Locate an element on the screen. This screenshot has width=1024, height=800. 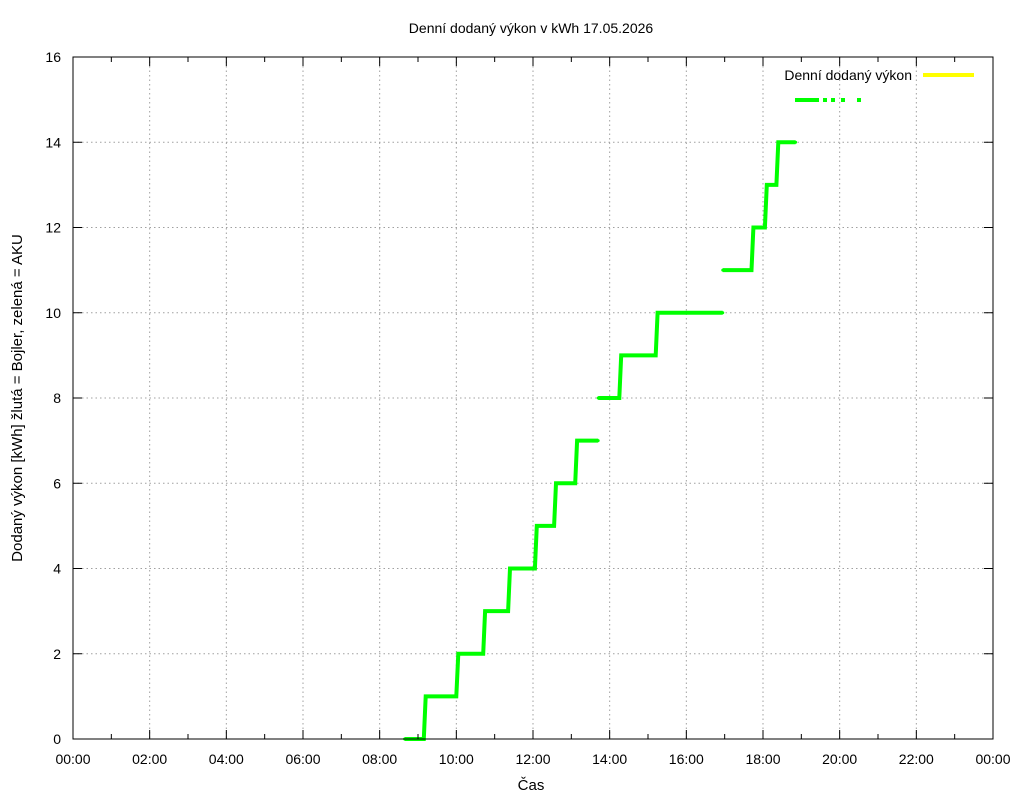
x-tick-label: 02:00 is located at coordinates (149, 759).